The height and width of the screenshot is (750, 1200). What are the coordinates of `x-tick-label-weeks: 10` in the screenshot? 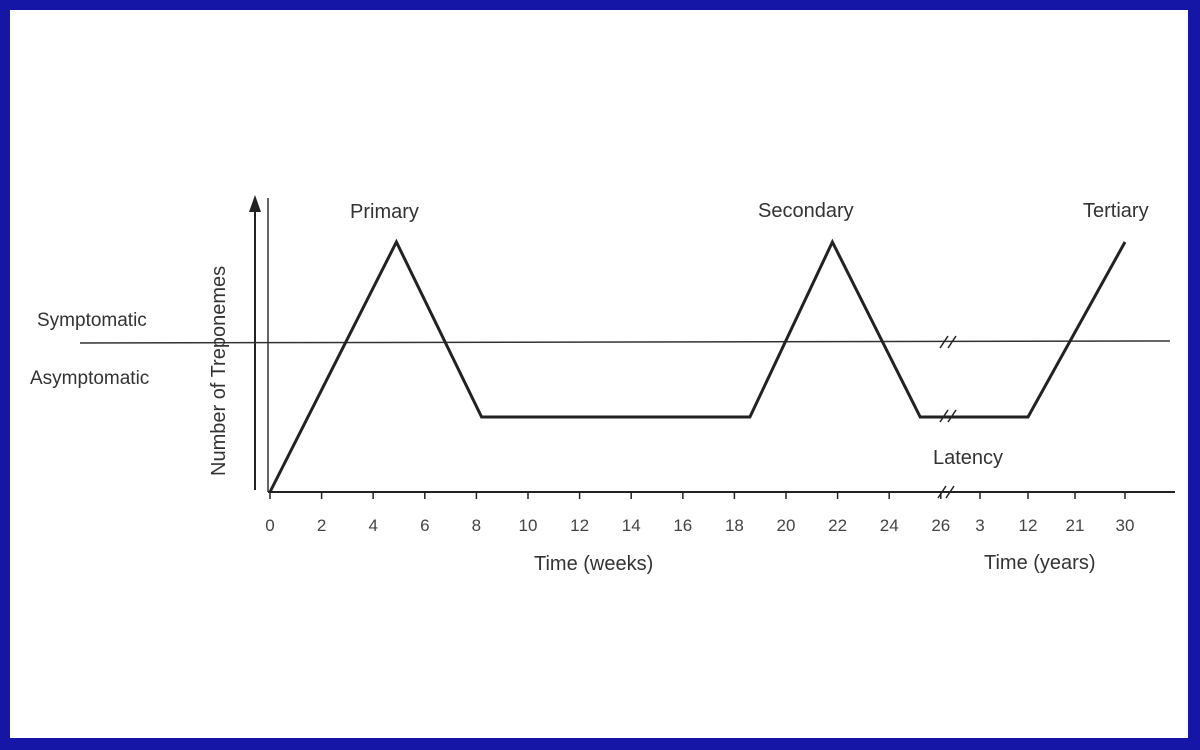 It's located at (528, 525).